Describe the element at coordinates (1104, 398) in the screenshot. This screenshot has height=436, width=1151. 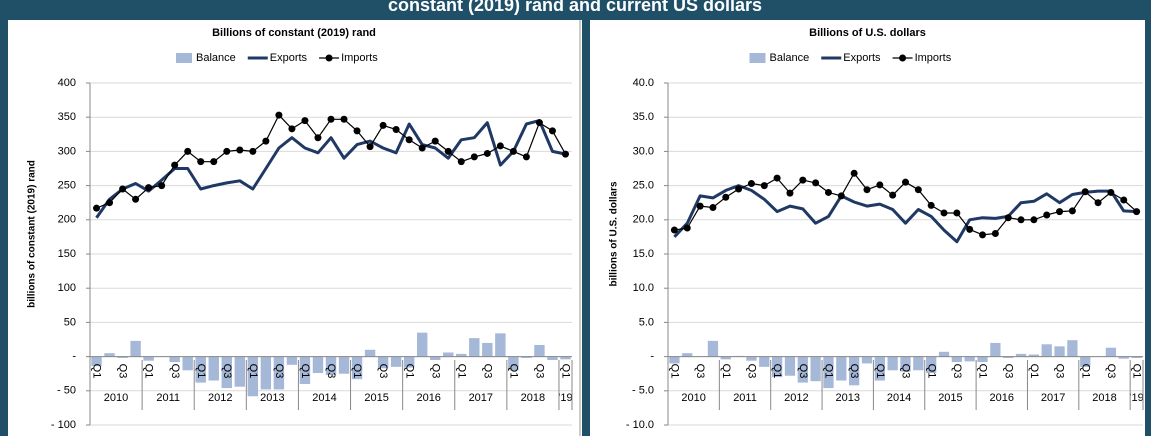
I see `year-label: 2018` at that location.